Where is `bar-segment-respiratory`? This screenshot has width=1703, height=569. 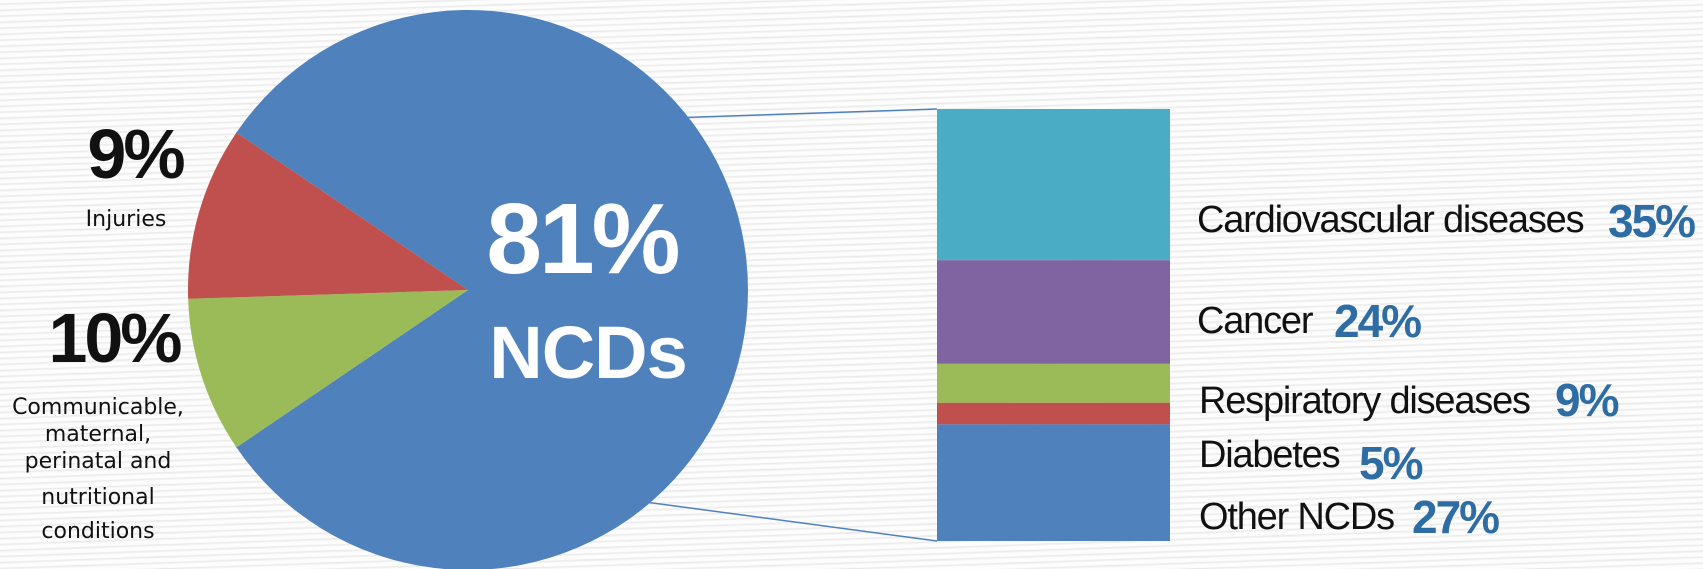 bar-segment-respiratory is located at coordinates (1053, 383).